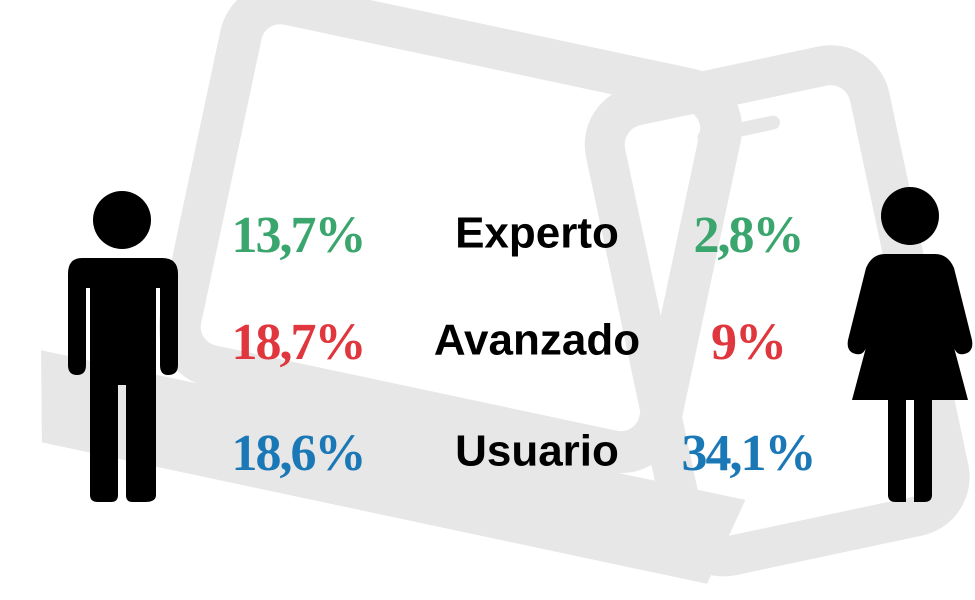 The image size is (975, 600). What do you see at coordinates (748, 453) in the screenshot?
I see `women-percentage: 34,1%` at bounding box center [748, 453].